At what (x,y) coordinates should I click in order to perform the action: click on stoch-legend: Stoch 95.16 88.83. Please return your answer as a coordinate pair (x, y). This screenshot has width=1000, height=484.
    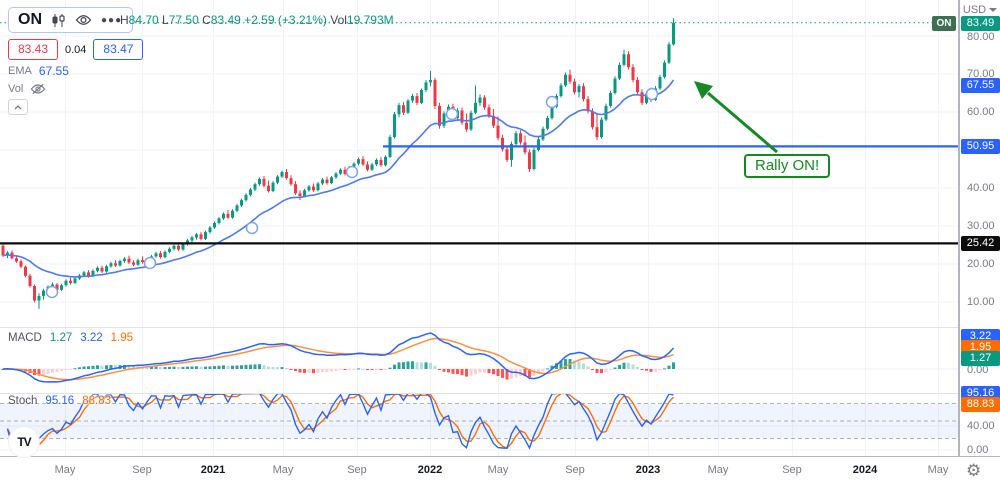
    Looking at the image, I should click on (59, 401).